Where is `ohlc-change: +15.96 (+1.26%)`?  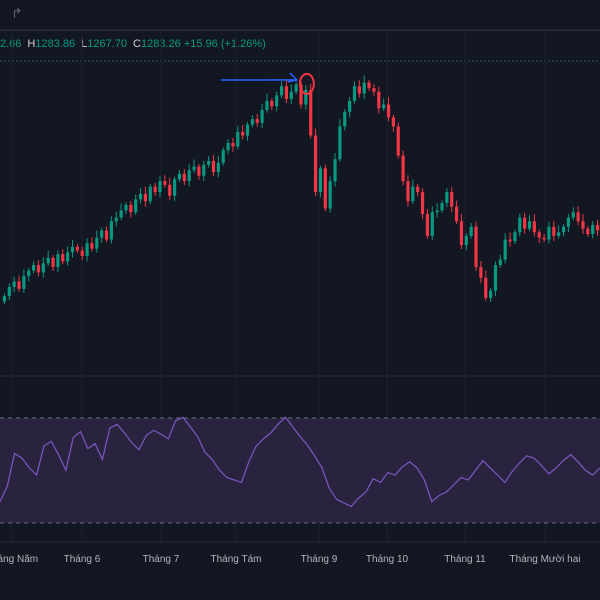
ohlc-change: +15.96 (+1.26%) is located at coordinates (224, 44).